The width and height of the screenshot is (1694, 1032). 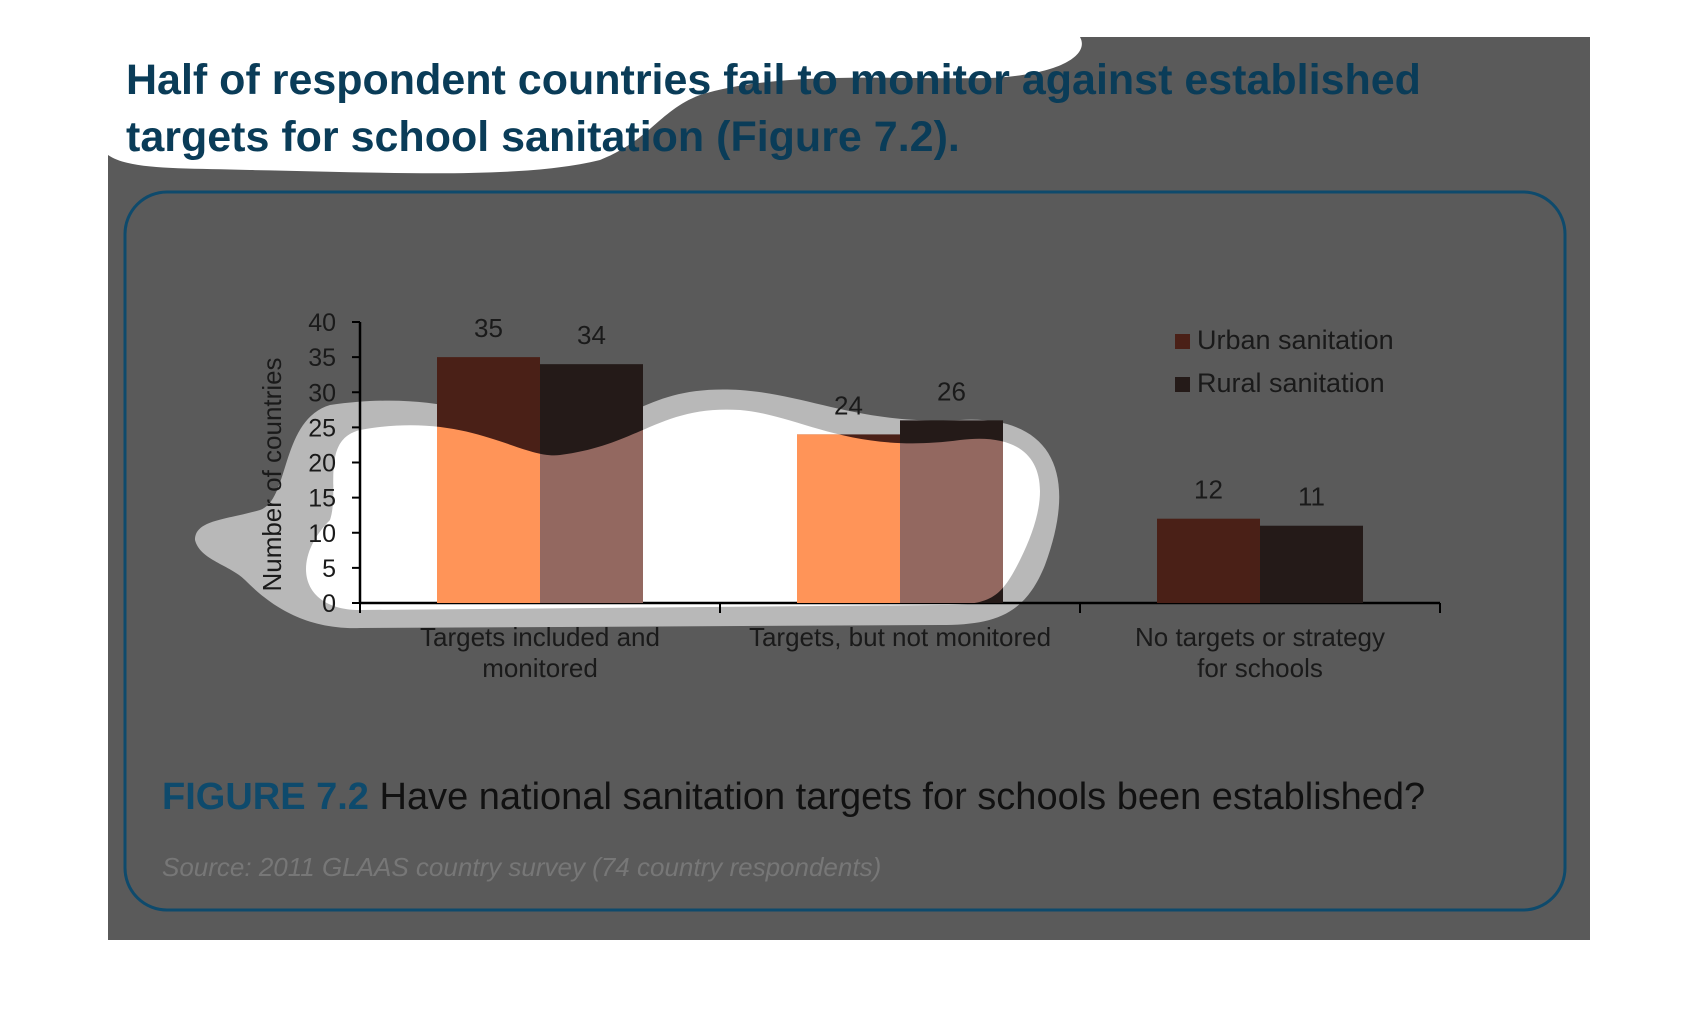 I want to click on y-tick-label: 30, so click(x=322, y=393).